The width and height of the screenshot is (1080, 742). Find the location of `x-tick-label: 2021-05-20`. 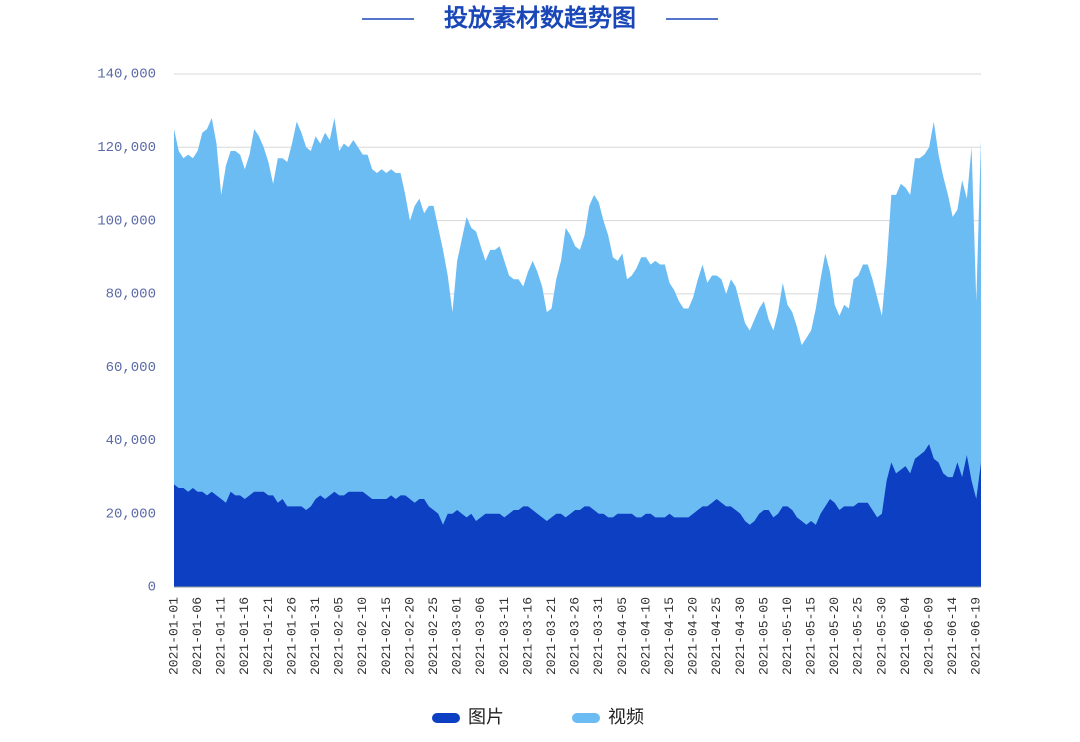

x-tick-label: 2021-05-20 is located at coordinates (834, 636).